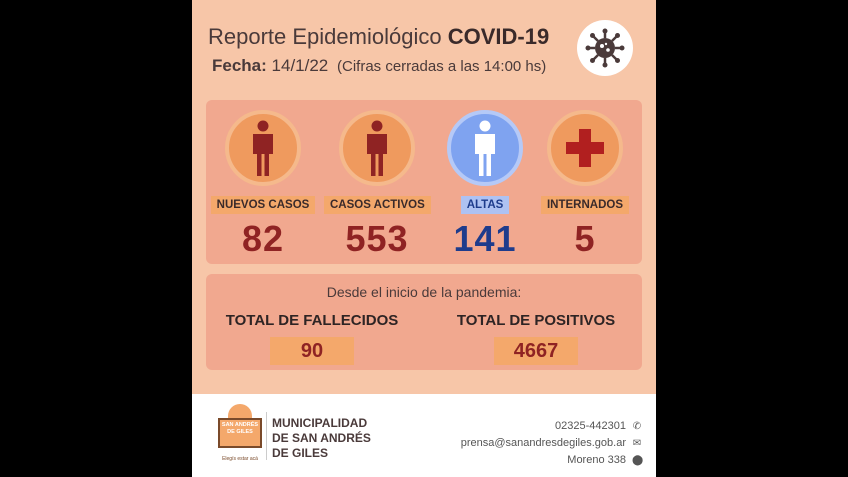 Image resolution: width=848 pixels, height=477 pixels. Describe the element at coordinates (638, 460) in the screenshot. I see `location-pin-icon: ⬤` at that location.